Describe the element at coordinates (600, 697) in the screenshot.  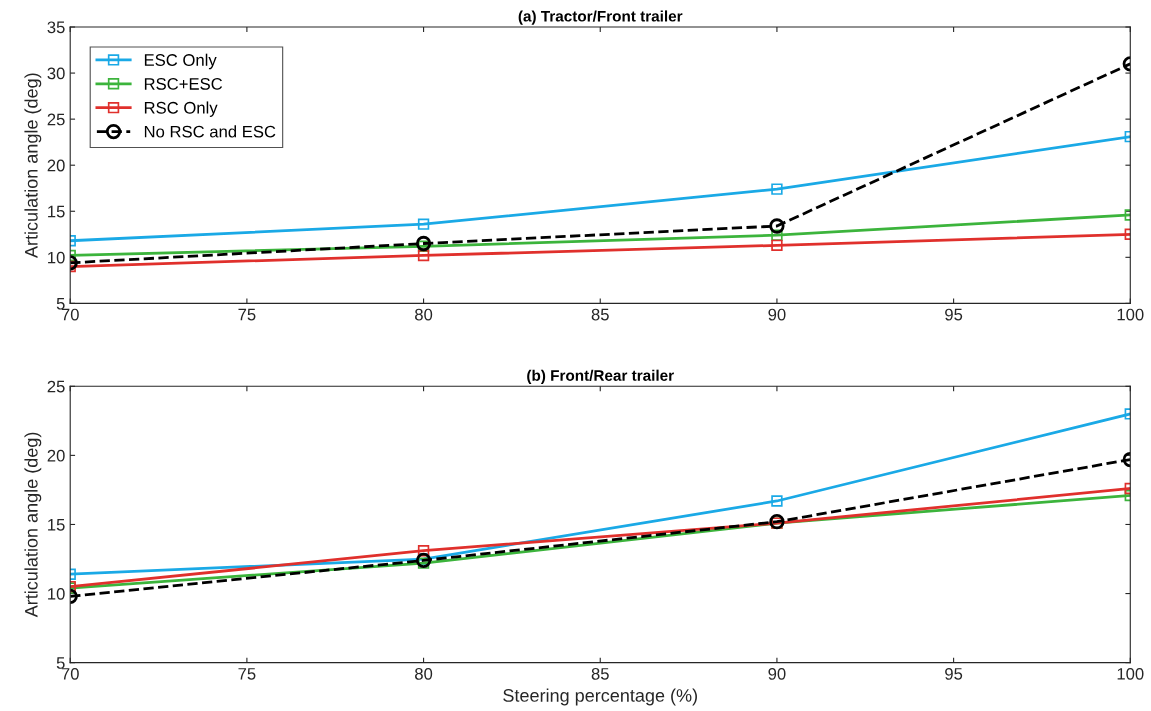
I see `x-axis-title: Steering percentage (%)` at that location.